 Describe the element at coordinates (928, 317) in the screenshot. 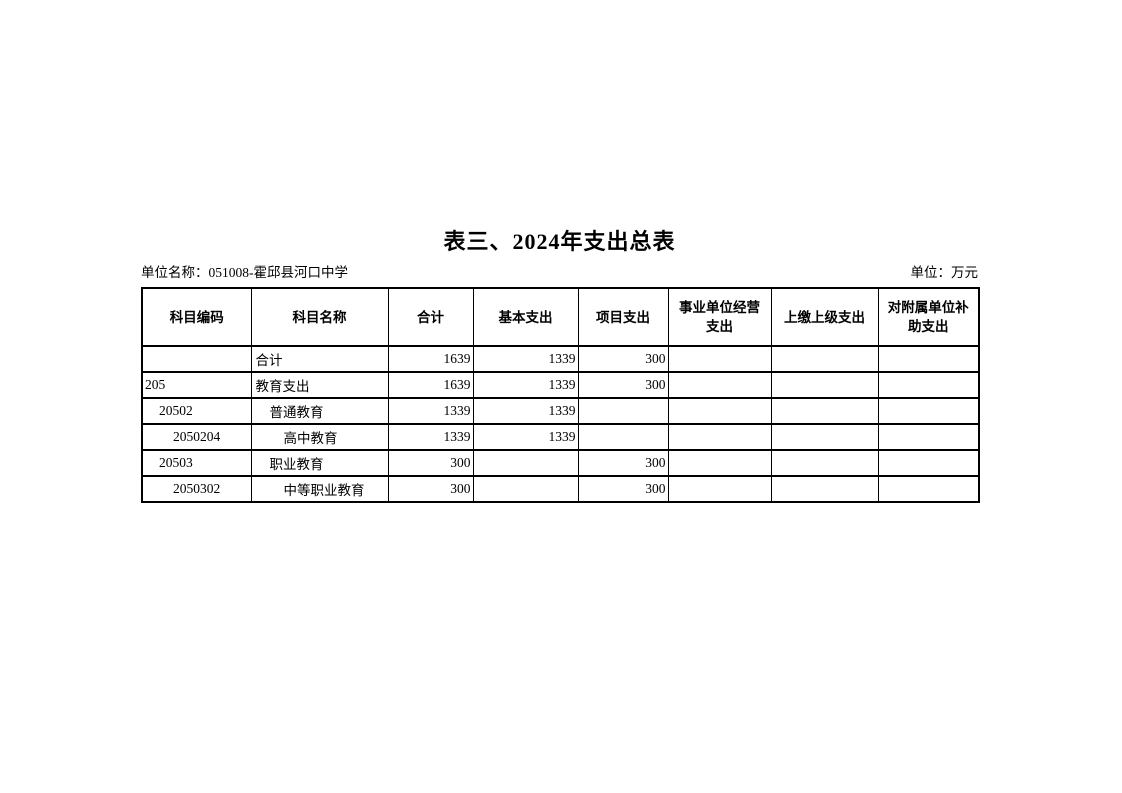

I see `column-header: 对附属单位补助支出` at that location.